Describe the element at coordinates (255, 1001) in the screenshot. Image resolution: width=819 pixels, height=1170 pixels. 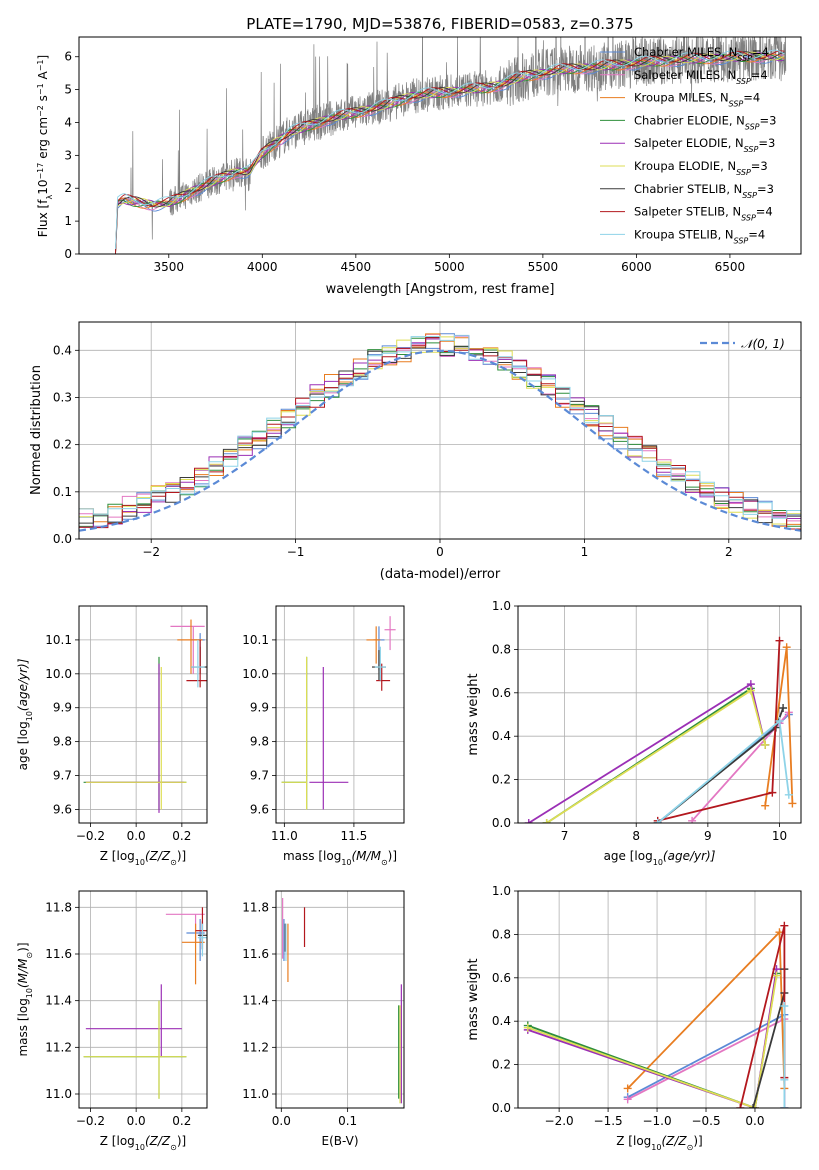
I see `y-tick-label: 11.4` at that location.